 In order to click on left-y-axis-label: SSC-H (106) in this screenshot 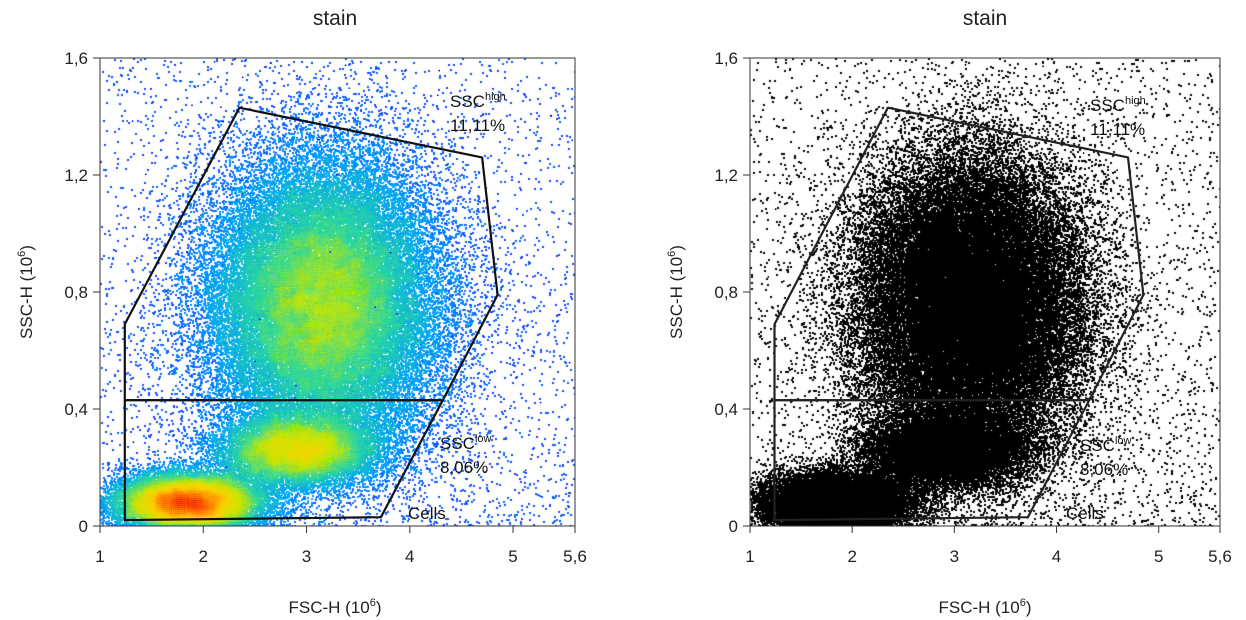, I will do `click(26, 292)`.